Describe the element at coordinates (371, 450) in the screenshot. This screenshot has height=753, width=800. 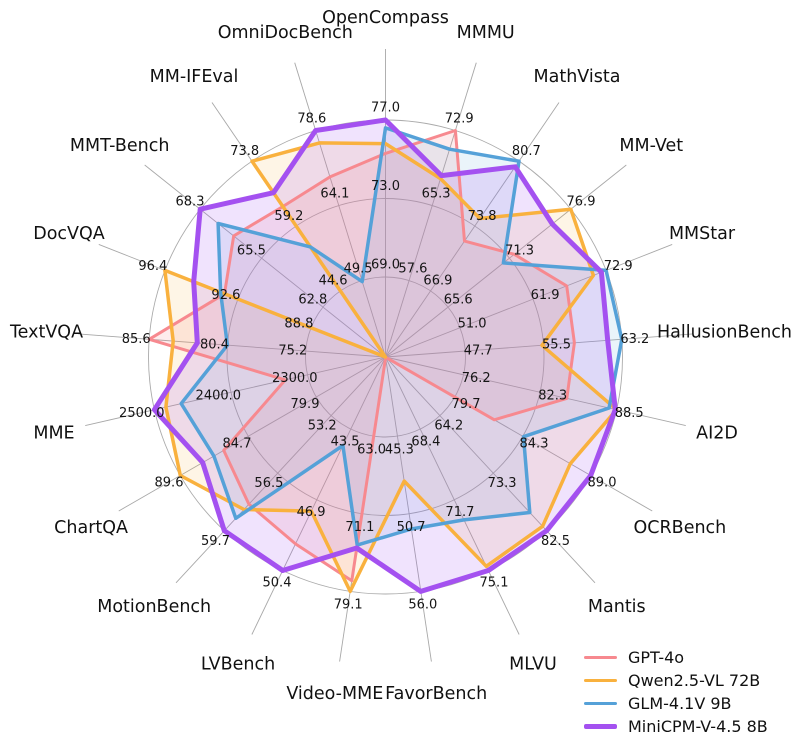
I see `tick-label: 63.0` at that location.